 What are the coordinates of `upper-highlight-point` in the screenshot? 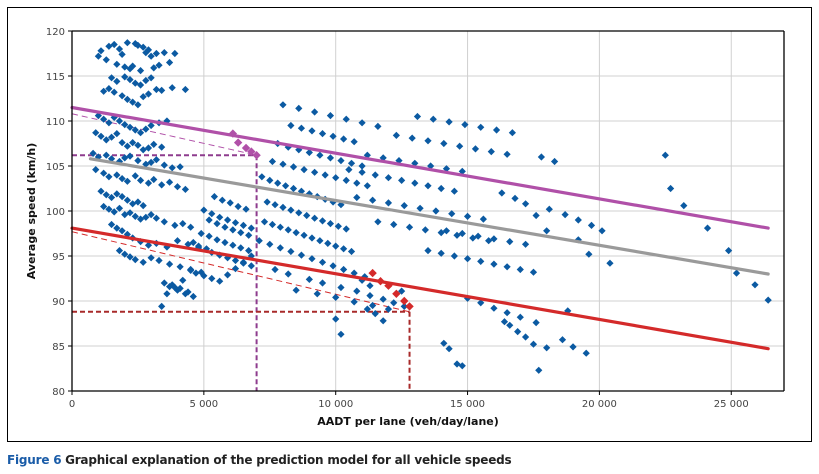 It's located at (256, 155).